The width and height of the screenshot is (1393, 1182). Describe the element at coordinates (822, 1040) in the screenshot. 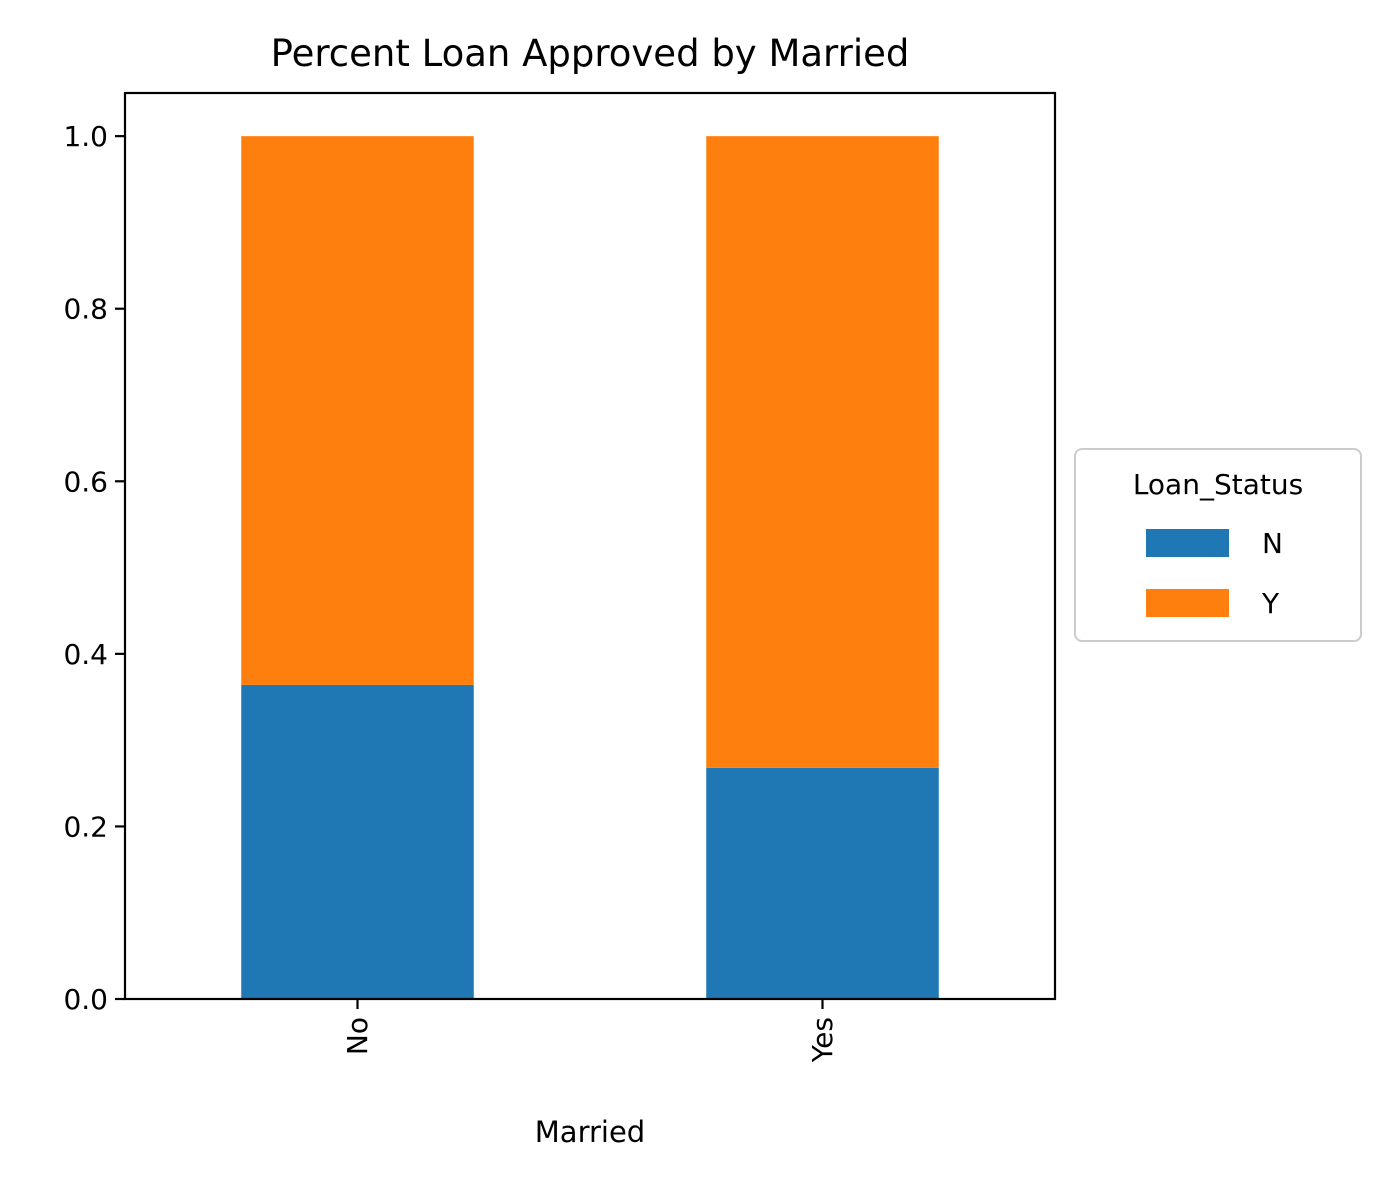

I see `x-tick-label: Yes` at that location.